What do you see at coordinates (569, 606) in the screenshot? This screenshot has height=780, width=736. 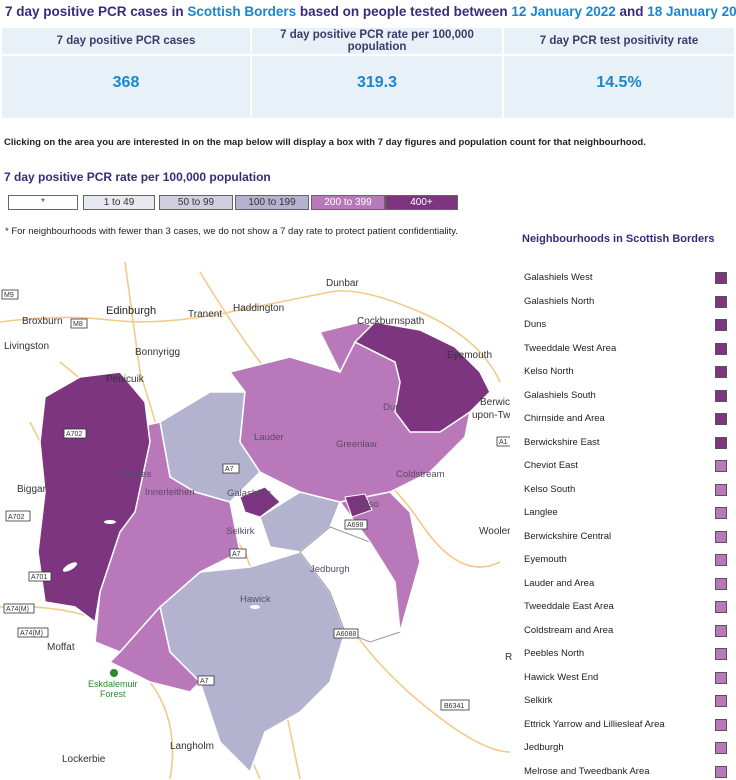 I see `neighbourhood-label: Tweeddale East Area` at bounding box center [569, 606].